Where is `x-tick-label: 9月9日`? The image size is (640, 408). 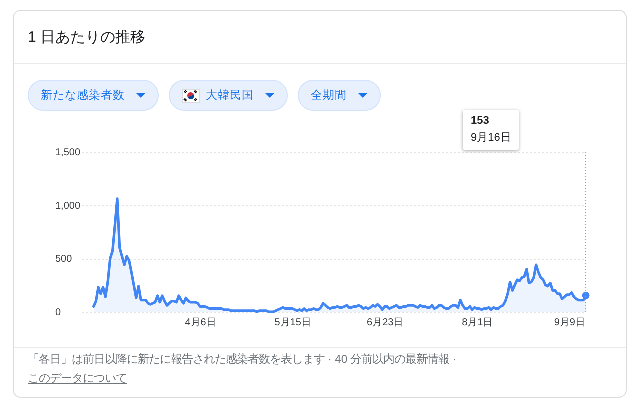 x-tick-label: 9月9日 is located at coordinates (570, 323).